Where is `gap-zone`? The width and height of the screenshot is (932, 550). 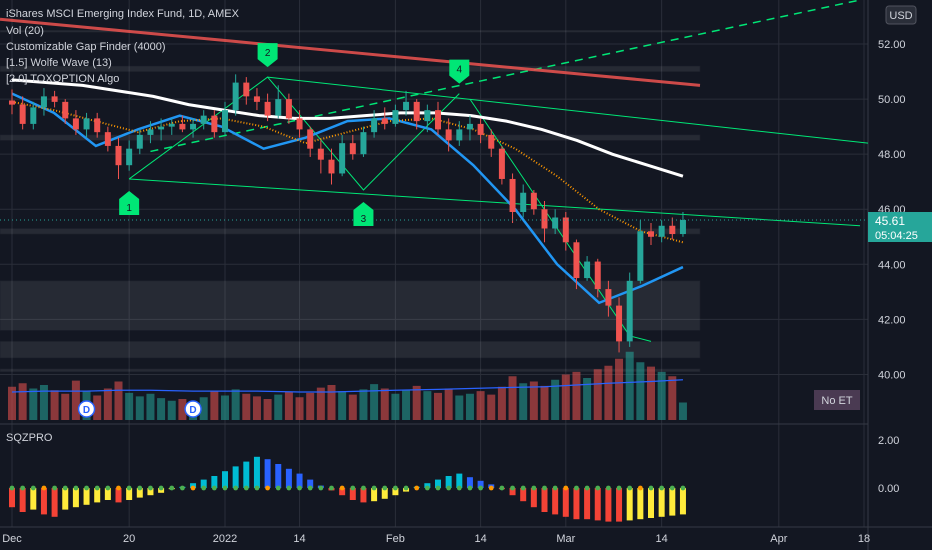 gap-zone is located at coordinates (350, 68).